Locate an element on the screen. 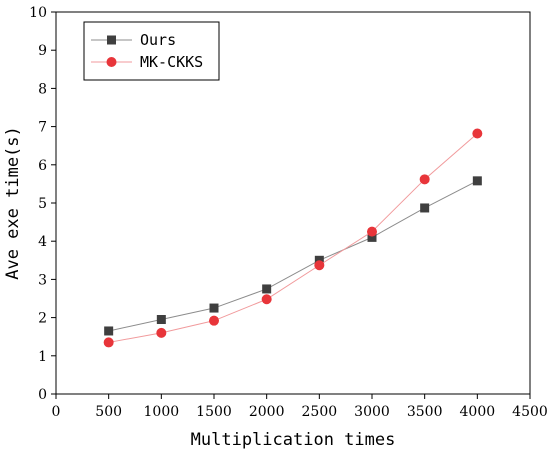 The image size is (550, 455). legend: Ours MK-CKKS is located at coordinates (151, 51).